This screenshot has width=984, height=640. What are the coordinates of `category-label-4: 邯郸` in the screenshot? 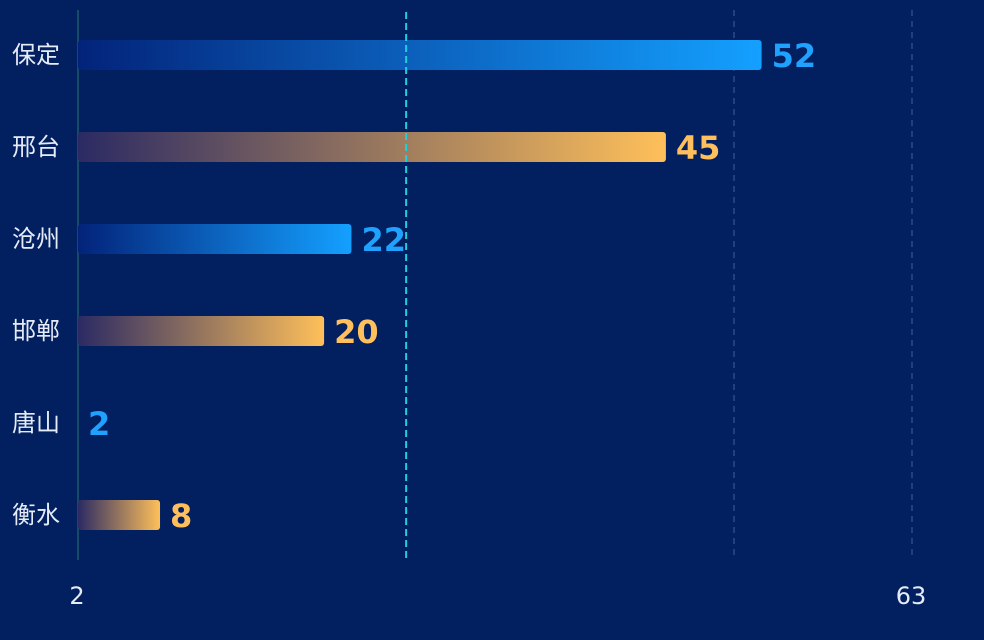 It's located at (36, 331).